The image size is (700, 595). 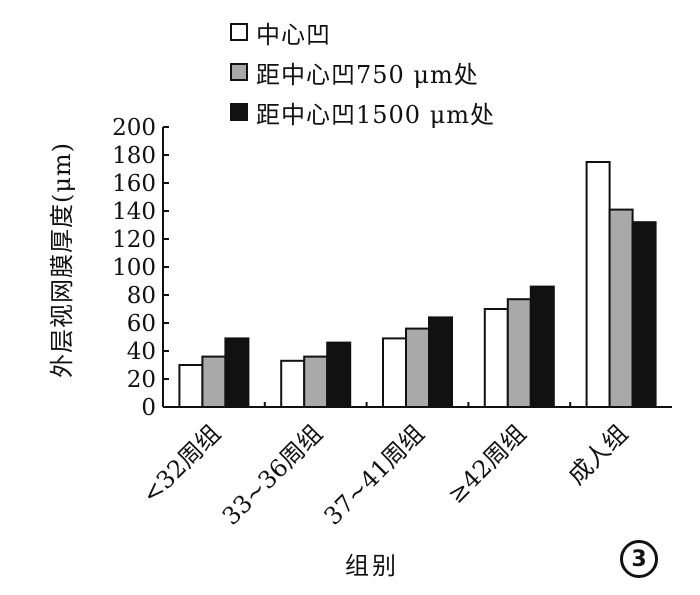 I want to click on x-tick-label-4: 成人组, so click(x=598, y=454).